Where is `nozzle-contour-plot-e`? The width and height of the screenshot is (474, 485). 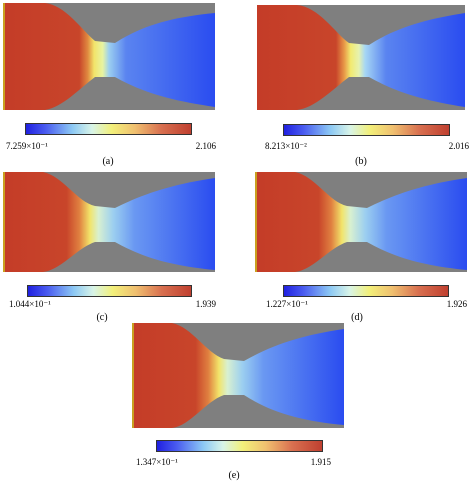 nozzle-contour-plot-e is located at coordinates (238, 375).